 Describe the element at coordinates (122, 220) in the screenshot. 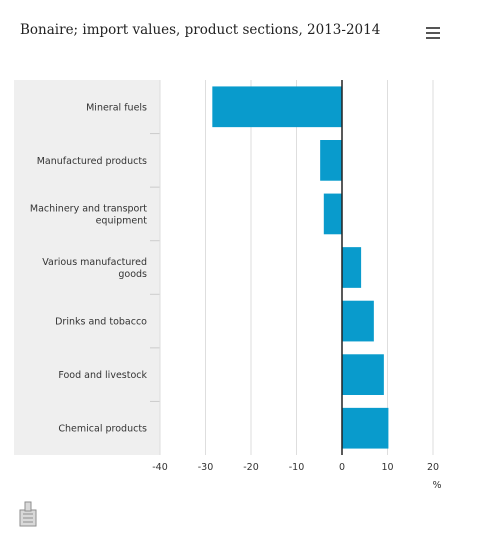

I see `category-label: equipment` at that location.